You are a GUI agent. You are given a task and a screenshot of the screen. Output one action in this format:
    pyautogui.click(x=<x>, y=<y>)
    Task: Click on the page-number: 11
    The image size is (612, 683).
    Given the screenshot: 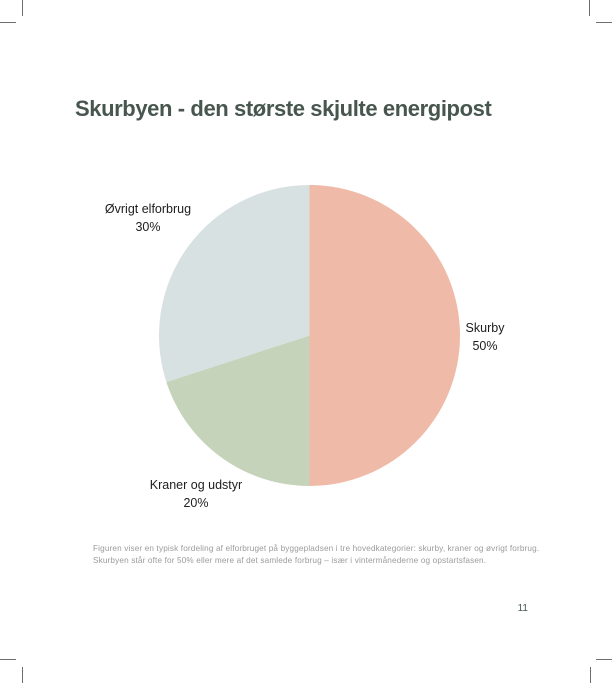 What is the action you would take?
    pyautogui.click(x=522, y=608)
    